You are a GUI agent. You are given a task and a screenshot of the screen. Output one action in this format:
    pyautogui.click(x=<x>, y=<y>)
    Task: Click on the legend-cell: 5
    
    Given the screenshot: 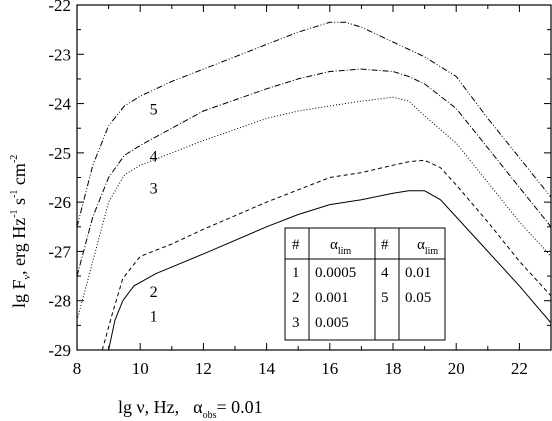 What is the action you would take?
    pyautogui.click(x=385, y=298)
    